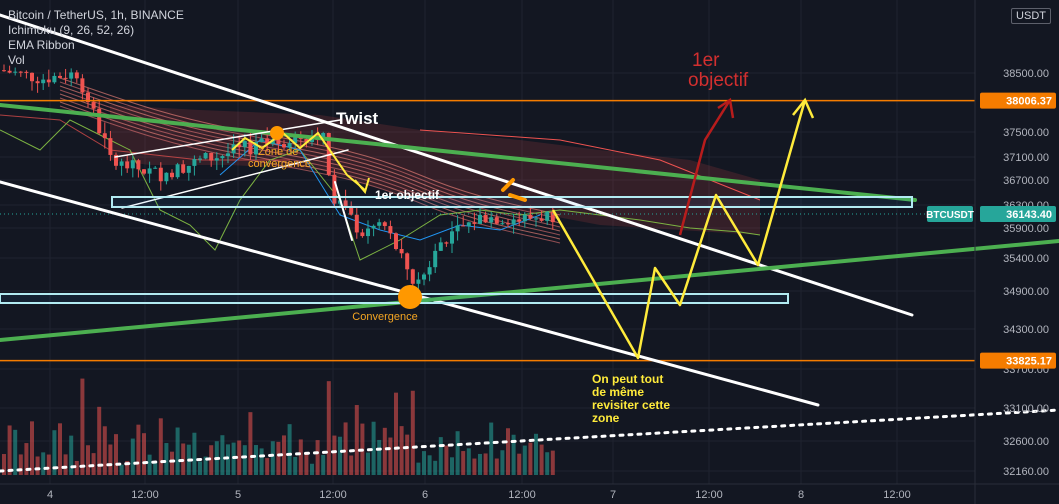 The height and width of the screenshot is (504, 1059). I want to click on legend-volume: Vol, so click(16, 60).